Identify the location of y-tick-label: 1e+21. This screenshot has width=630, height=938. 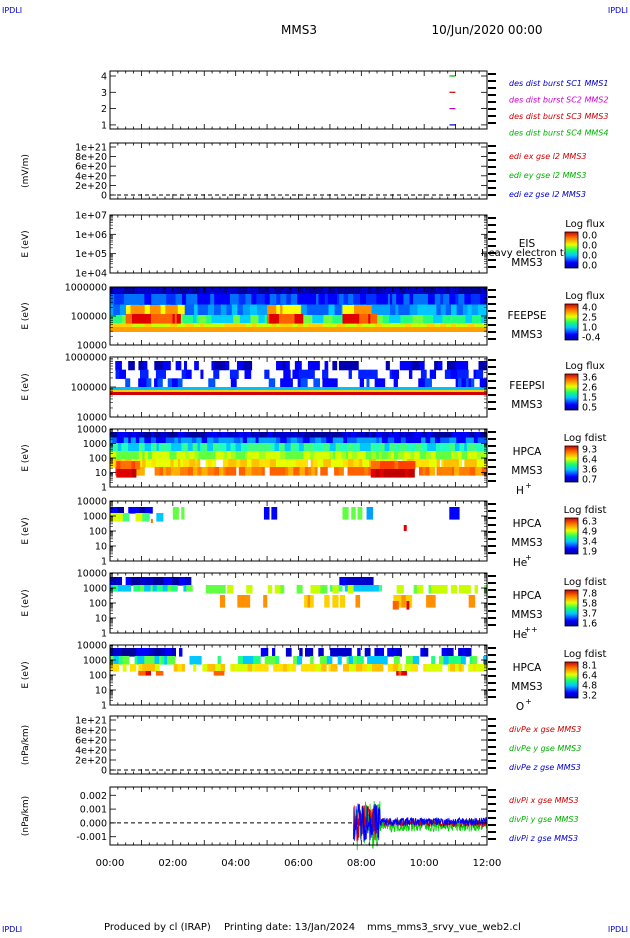
(91, 721).